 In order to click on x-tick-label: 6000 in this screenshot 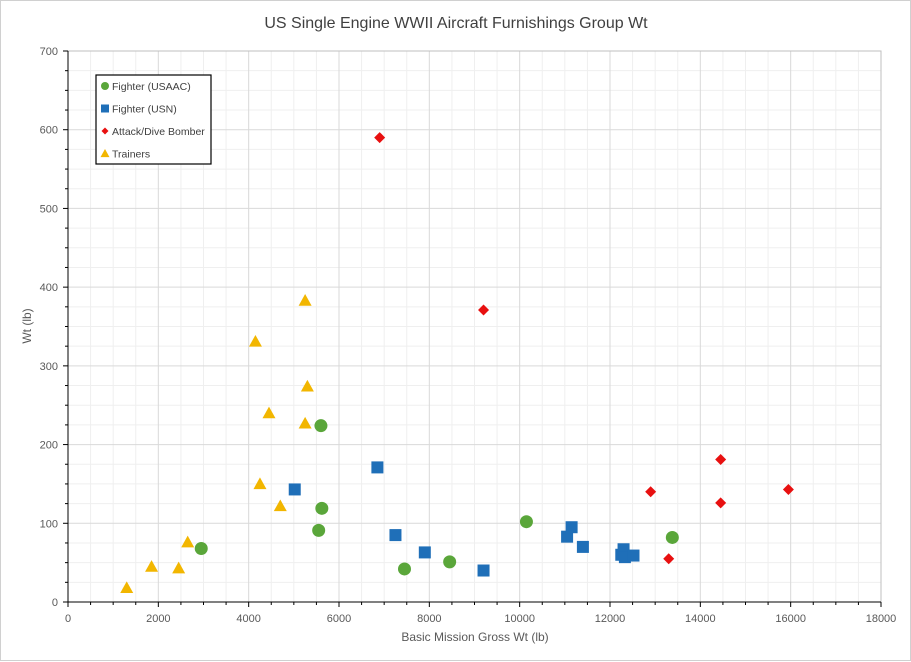, I will do `click(339, 619)`.